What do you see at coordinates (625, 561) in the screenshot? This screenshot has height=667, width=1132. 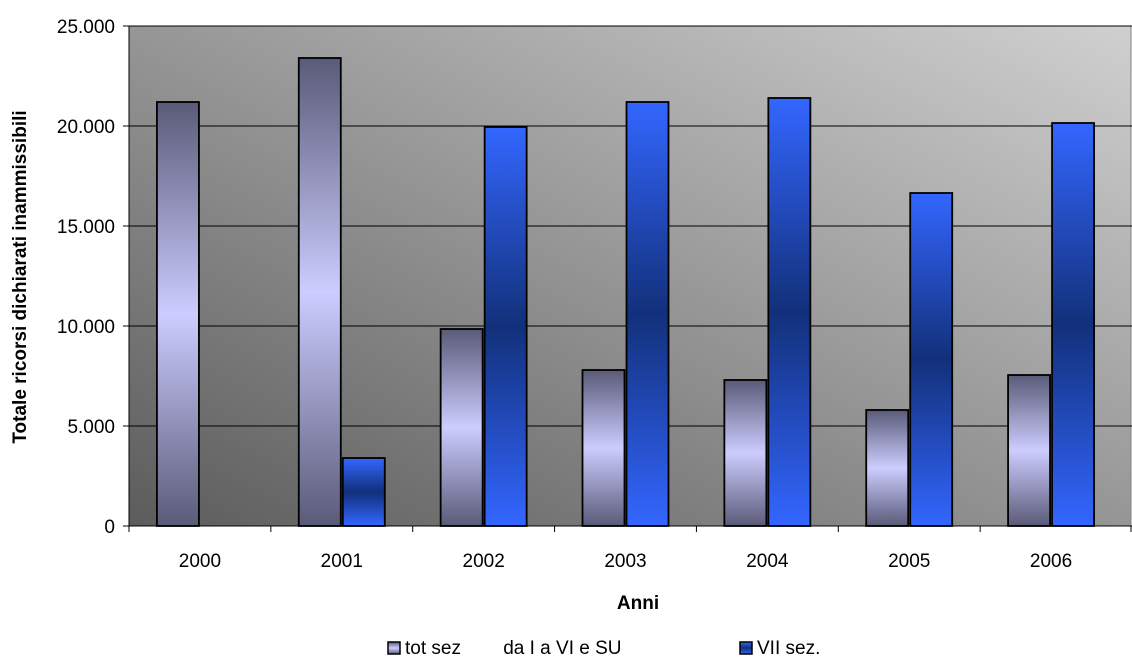 I see `x-tick-label: 2003` at bounding box center [625, 561].